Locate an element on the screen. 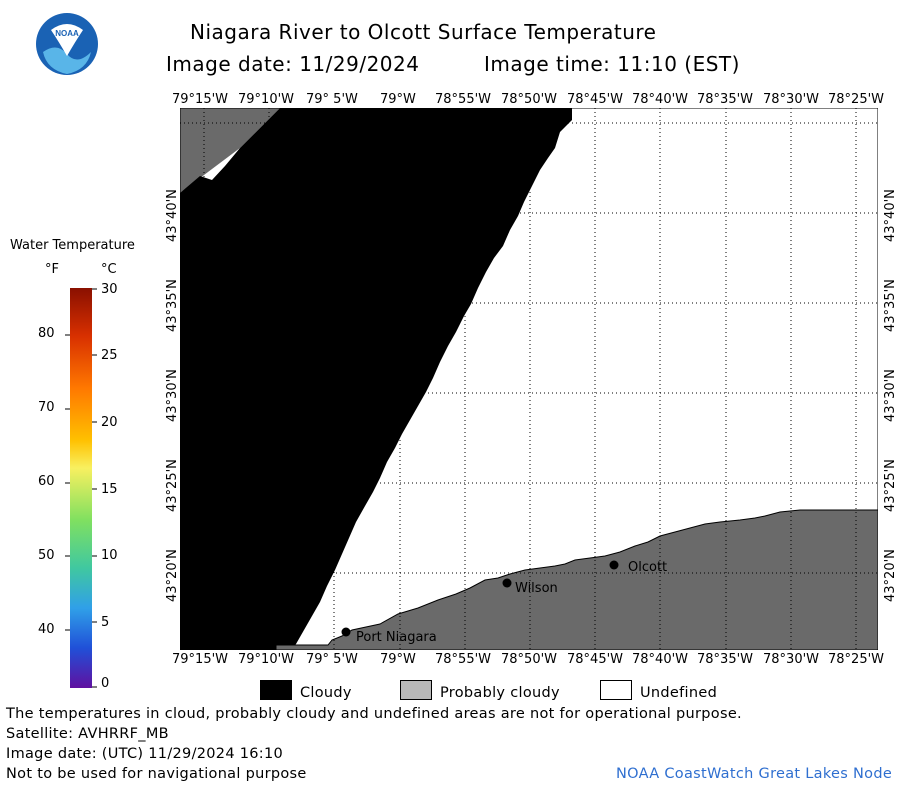  lon-label-bottom: 79°15'W is located at coordinates (200, 659).